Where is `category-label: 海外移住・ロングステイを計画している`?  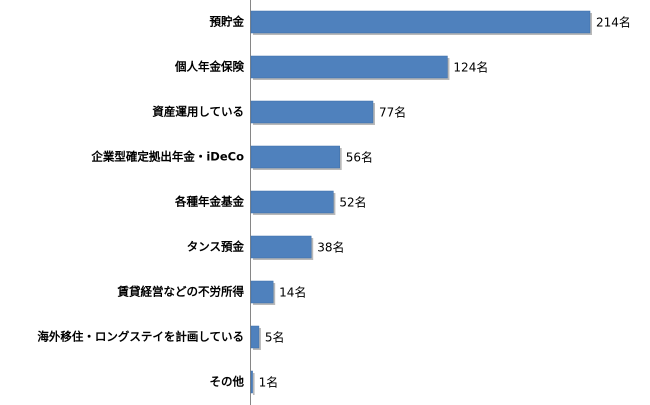 category-label: 海外移住・ロングステイを計画している is located at coordinates (140, 337).